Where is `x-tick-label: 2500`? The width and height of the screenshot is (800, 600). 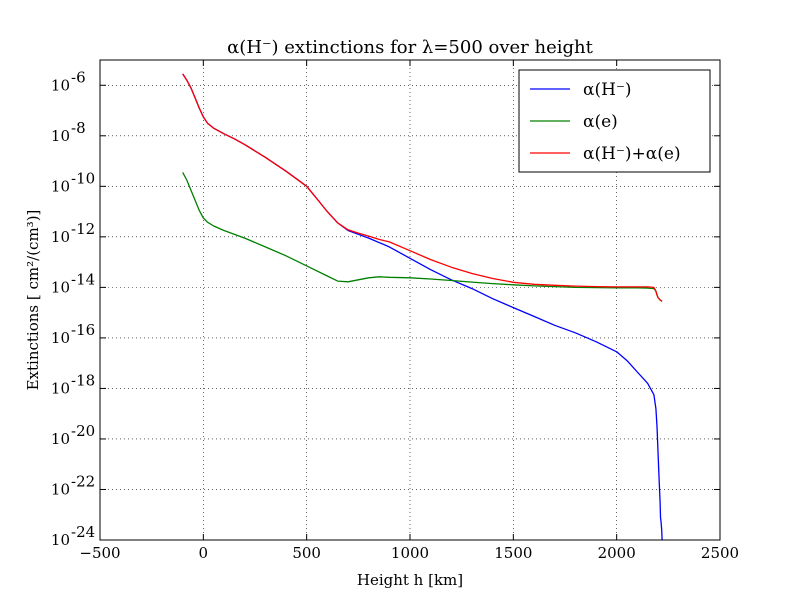 x-tick-label: 2500 is located at coordinates (720, 553).